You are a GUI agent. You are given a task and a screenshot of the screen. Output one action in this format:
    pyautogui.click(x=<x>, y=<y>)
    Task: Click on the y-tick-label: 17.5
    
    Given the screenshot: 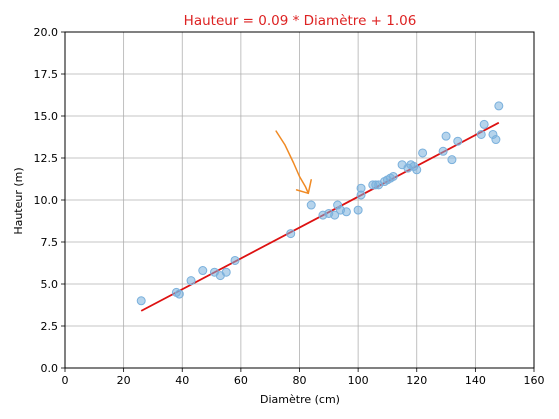 What is the action you would take?
    pyautogui.click(x=46, y=74)
    